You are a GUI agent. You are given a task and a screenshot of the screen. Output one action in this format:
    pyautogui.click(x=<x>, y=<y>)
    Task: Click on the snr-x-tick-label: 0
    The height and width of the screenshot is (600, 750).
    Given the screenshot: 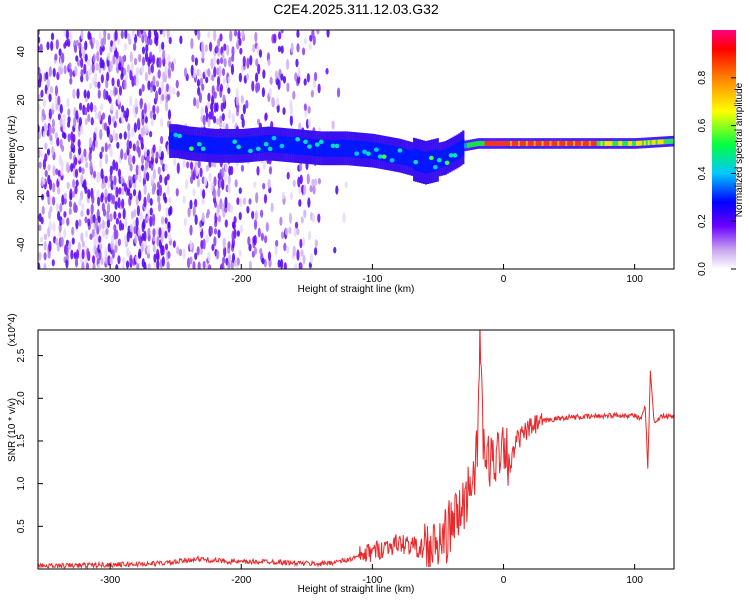 What is the action you would take?
    pyautogui.click(x=504, y=580)
    